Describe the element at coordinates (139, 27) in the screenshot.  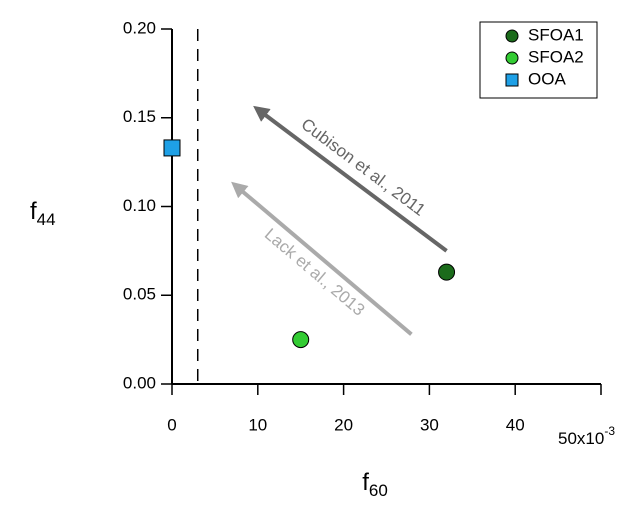
I see `y-tick-label: 0.20` at that location.